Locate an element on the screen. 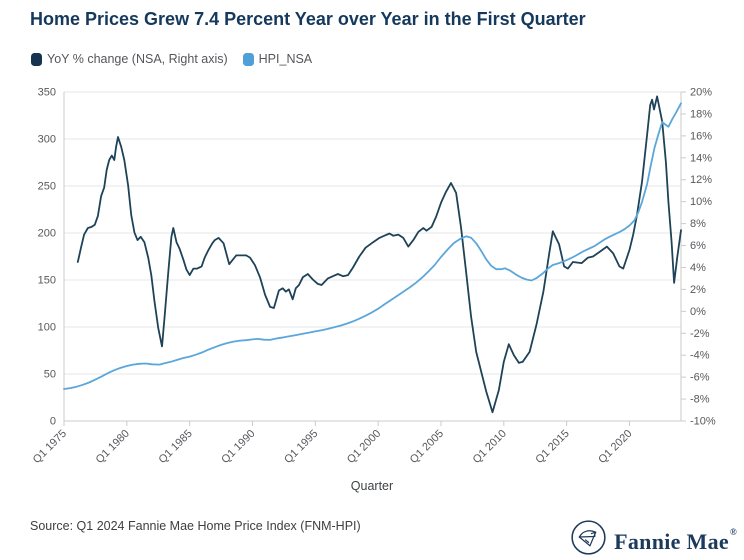 The image size is (744, 560). x-axis-tick-label: Q1 1995 is located at coordinates (301, 447).